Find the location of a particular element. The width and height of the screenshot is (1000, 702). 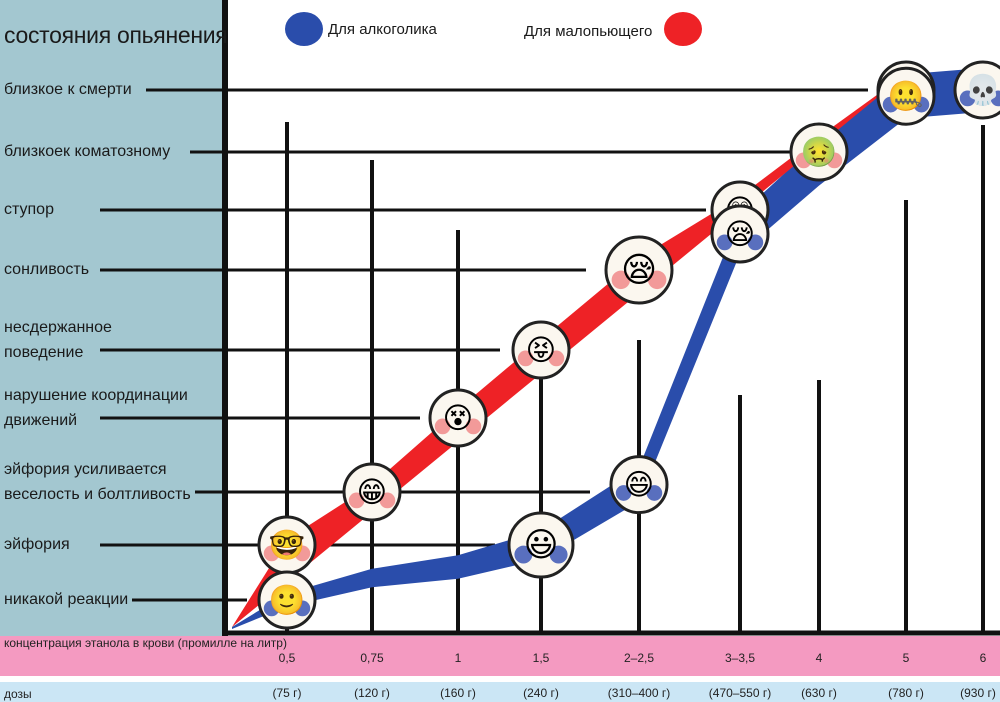

face-glyph: 🤐 is located at coordinates (906, 96).